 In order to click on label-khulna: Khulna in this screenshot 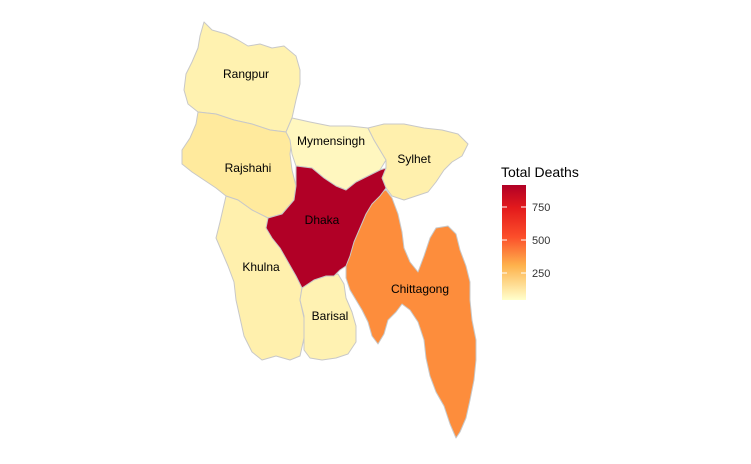, I will do `click(261, 267)`.